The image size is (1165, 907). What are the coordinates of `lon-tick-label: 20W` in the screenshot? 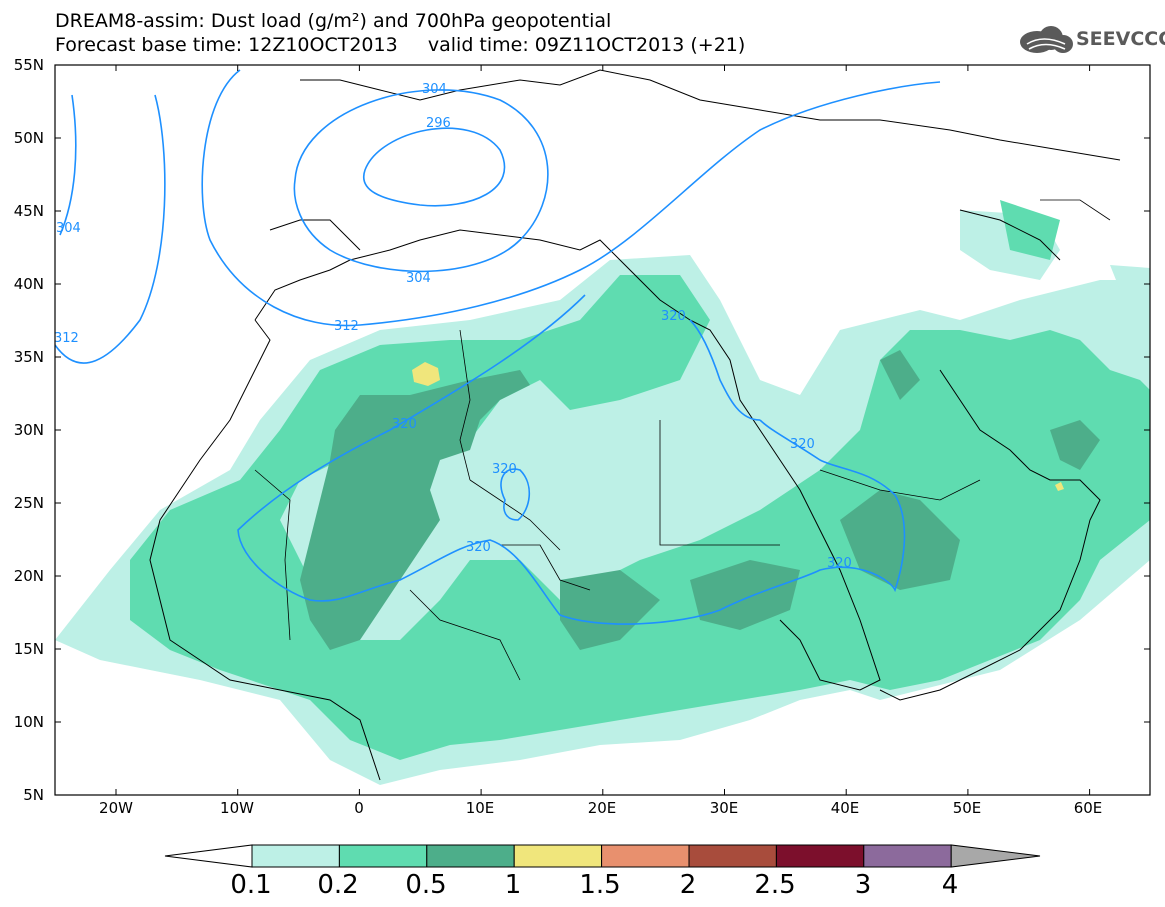 It's located at (116, 808).